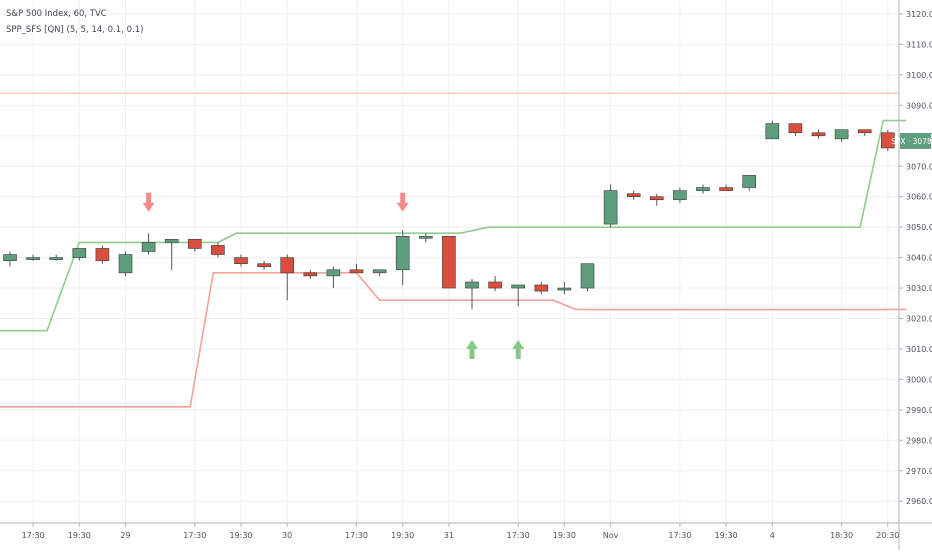 The width and height of the screenshot is (932, 554). I want to click on y-tick-label: 3000.0, so click(919, 379).